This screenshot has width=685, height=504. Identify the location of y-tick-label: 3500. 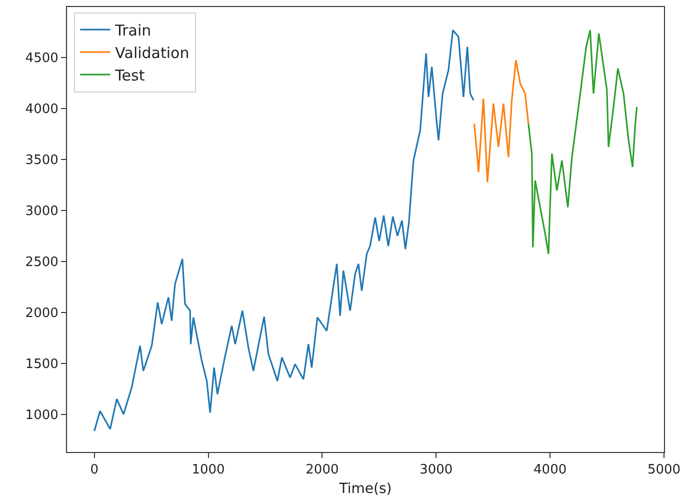
(41, 160).